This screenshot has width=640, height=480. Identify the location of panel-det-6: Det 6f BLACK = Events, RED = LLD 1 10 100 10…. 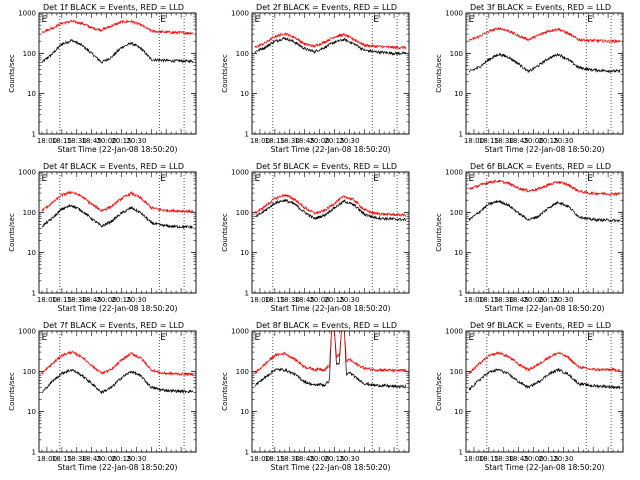
(529, 237).